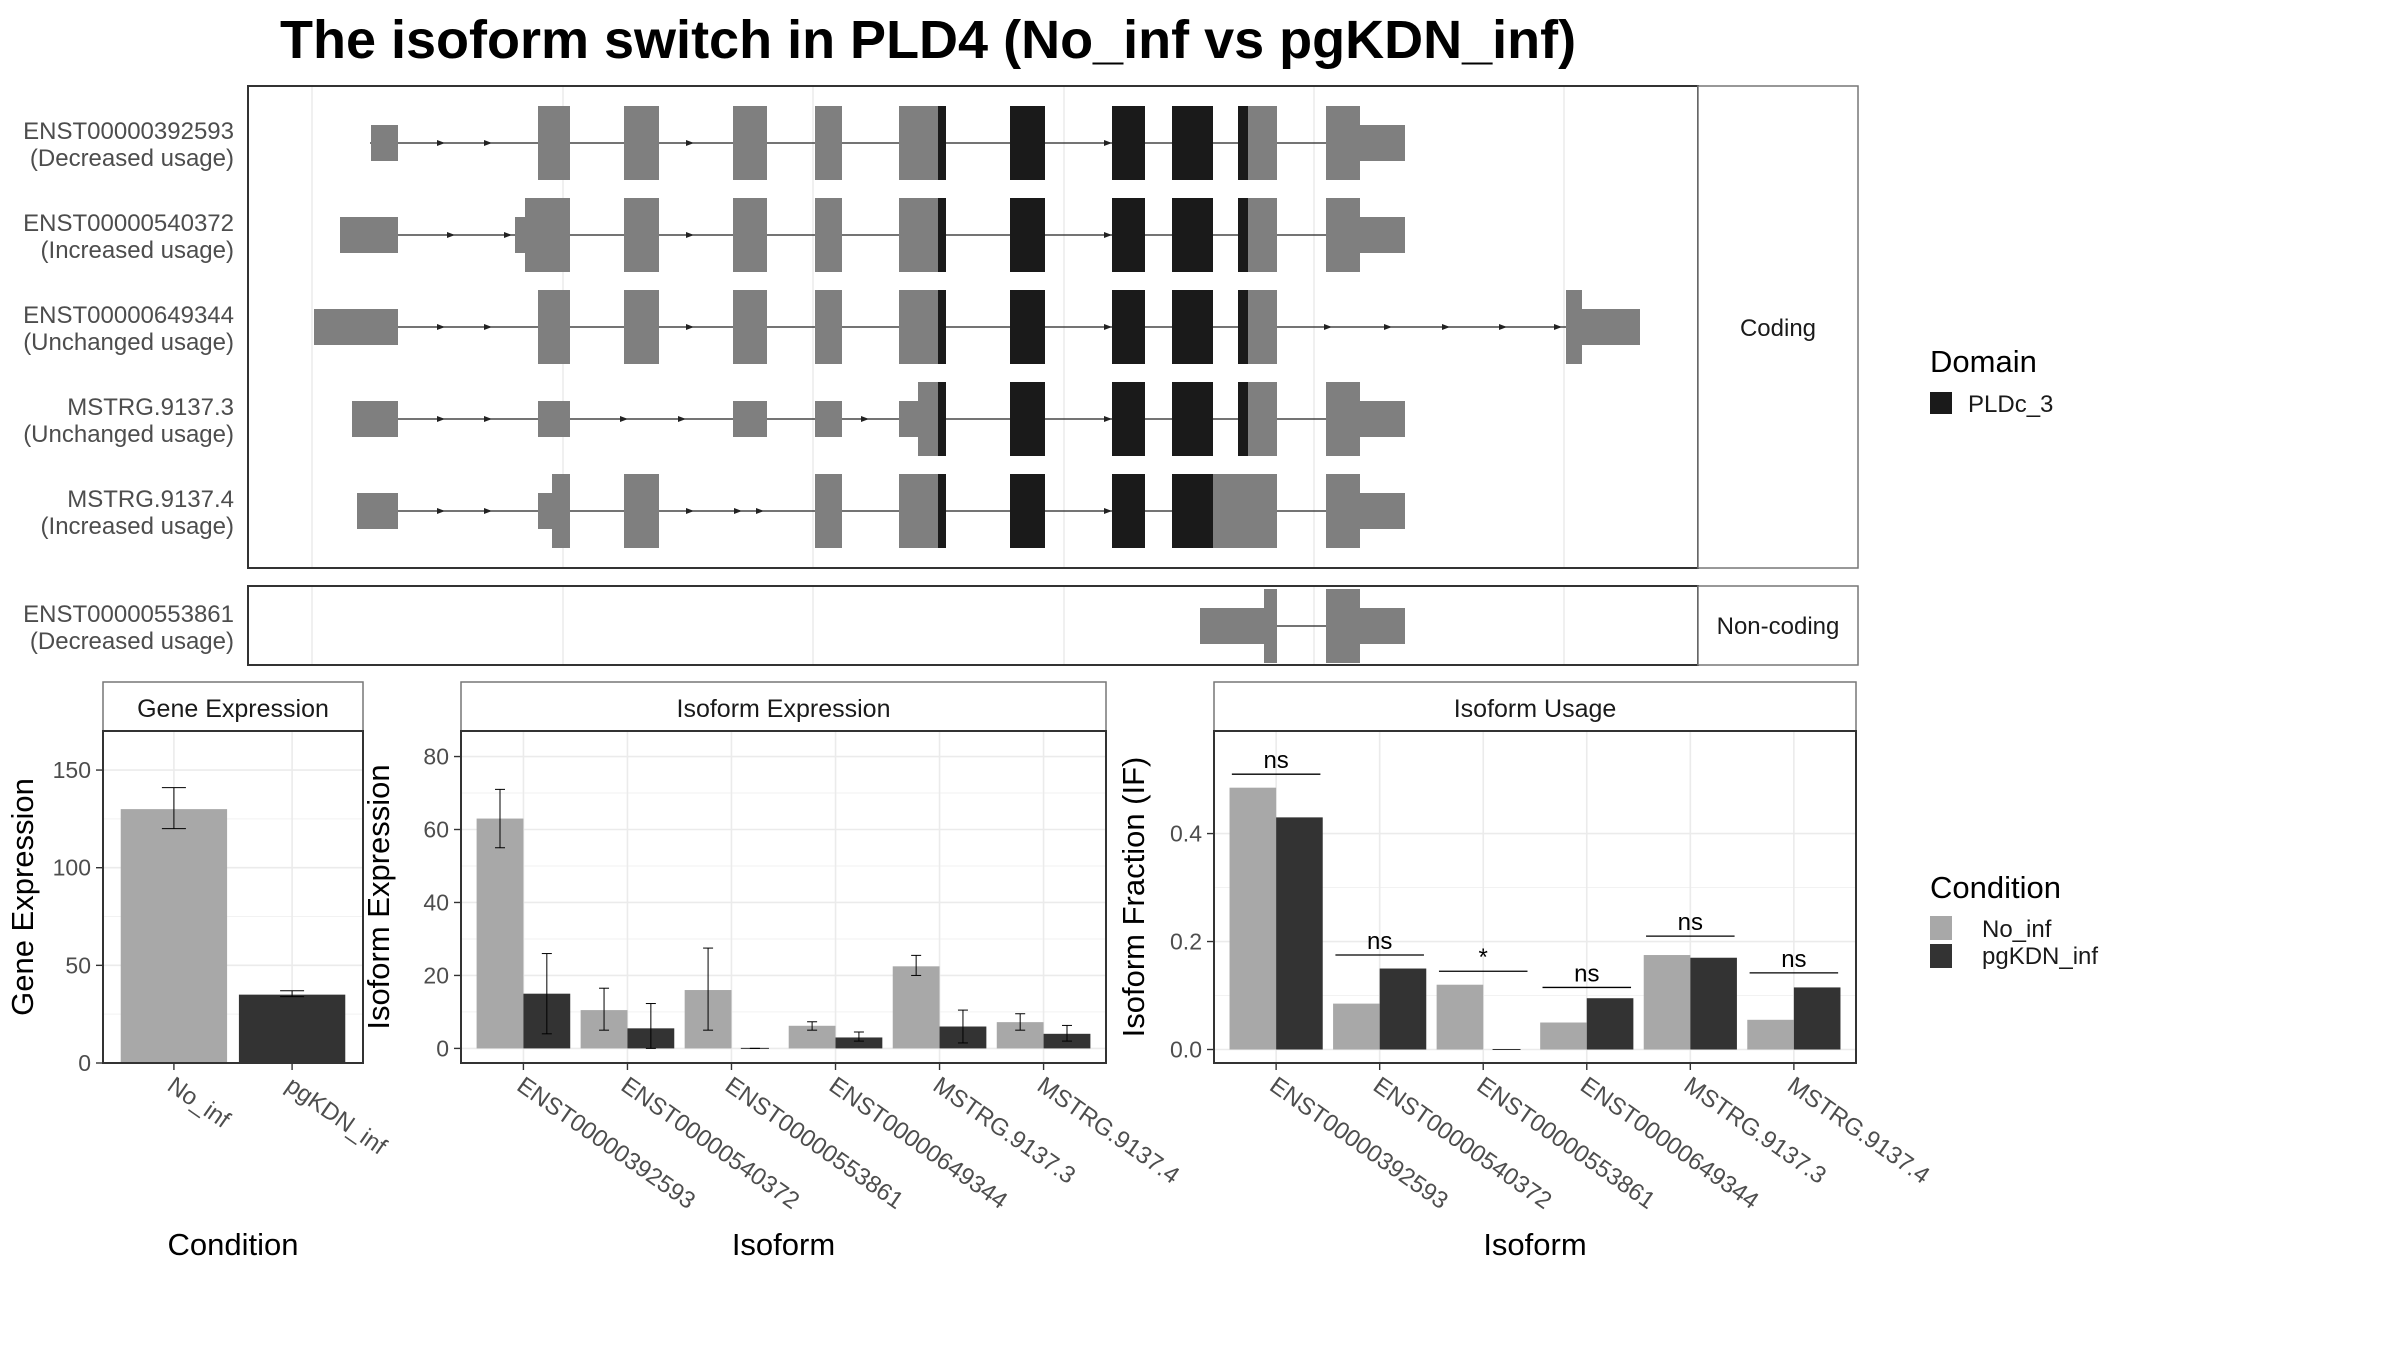 Image resolution: width=2400 pixels, height=1350 pixels. I want to click on x-tick-label: ENST00000649344, so click(1669, 1143).